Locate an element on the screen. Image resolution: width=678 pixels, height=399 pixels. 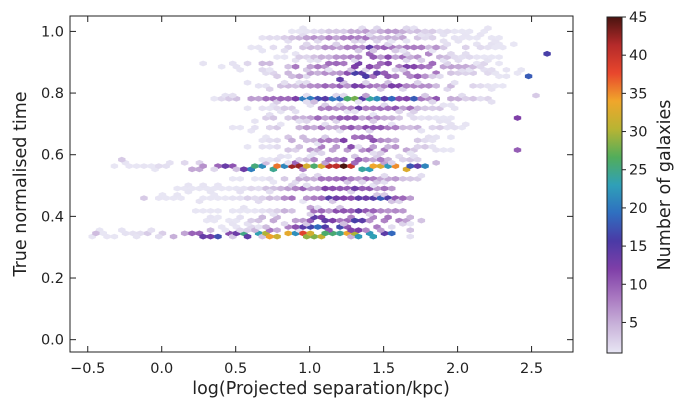
x-tick-label: 1.0 is located at coordinates (309, 369).